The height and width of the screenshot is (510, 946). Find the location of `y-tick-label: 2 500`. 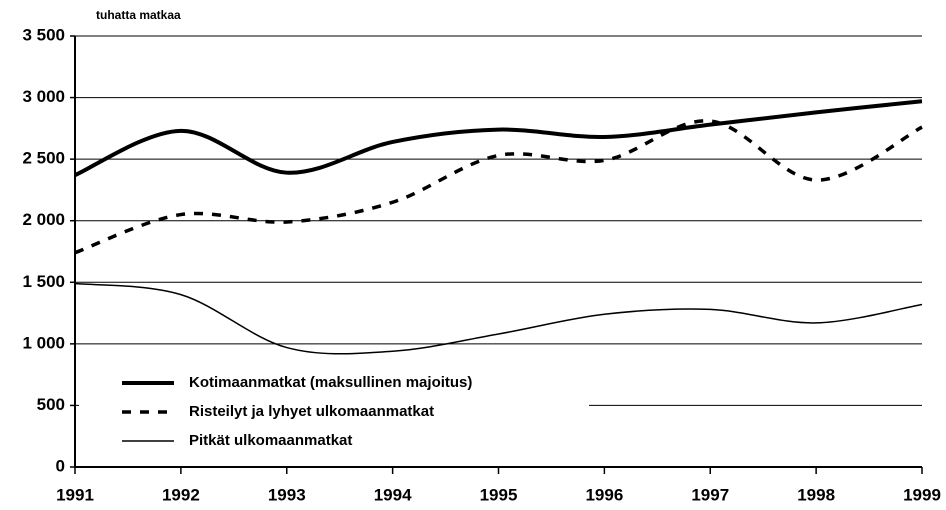

y-tick-label: 2 500 is located at coordinates (43, 158).